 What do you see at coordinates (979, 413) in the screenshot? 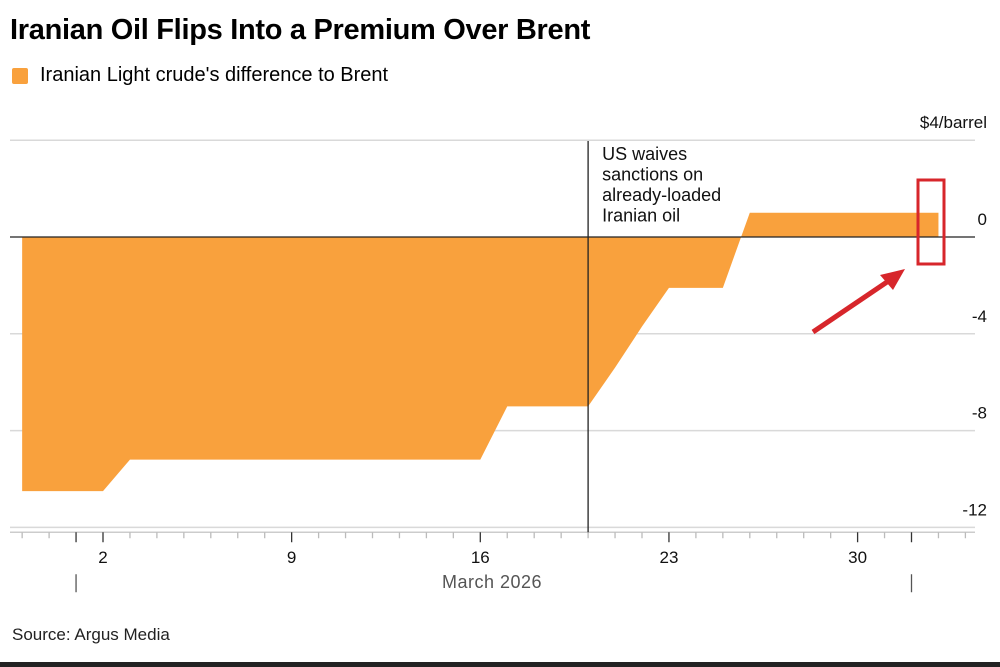
I see `y-tick-label: -8` at bounding box center [979, 413].